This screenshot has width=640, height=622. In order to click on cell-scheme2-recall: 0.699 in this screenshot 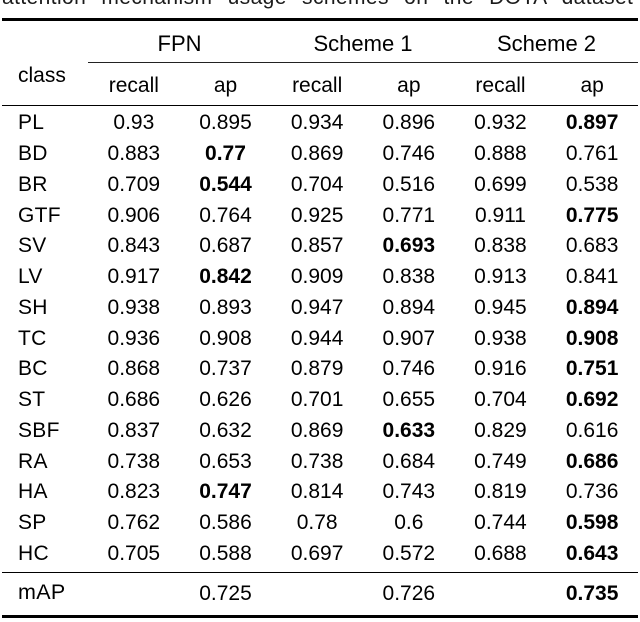, I will do `click(500, 184)`.